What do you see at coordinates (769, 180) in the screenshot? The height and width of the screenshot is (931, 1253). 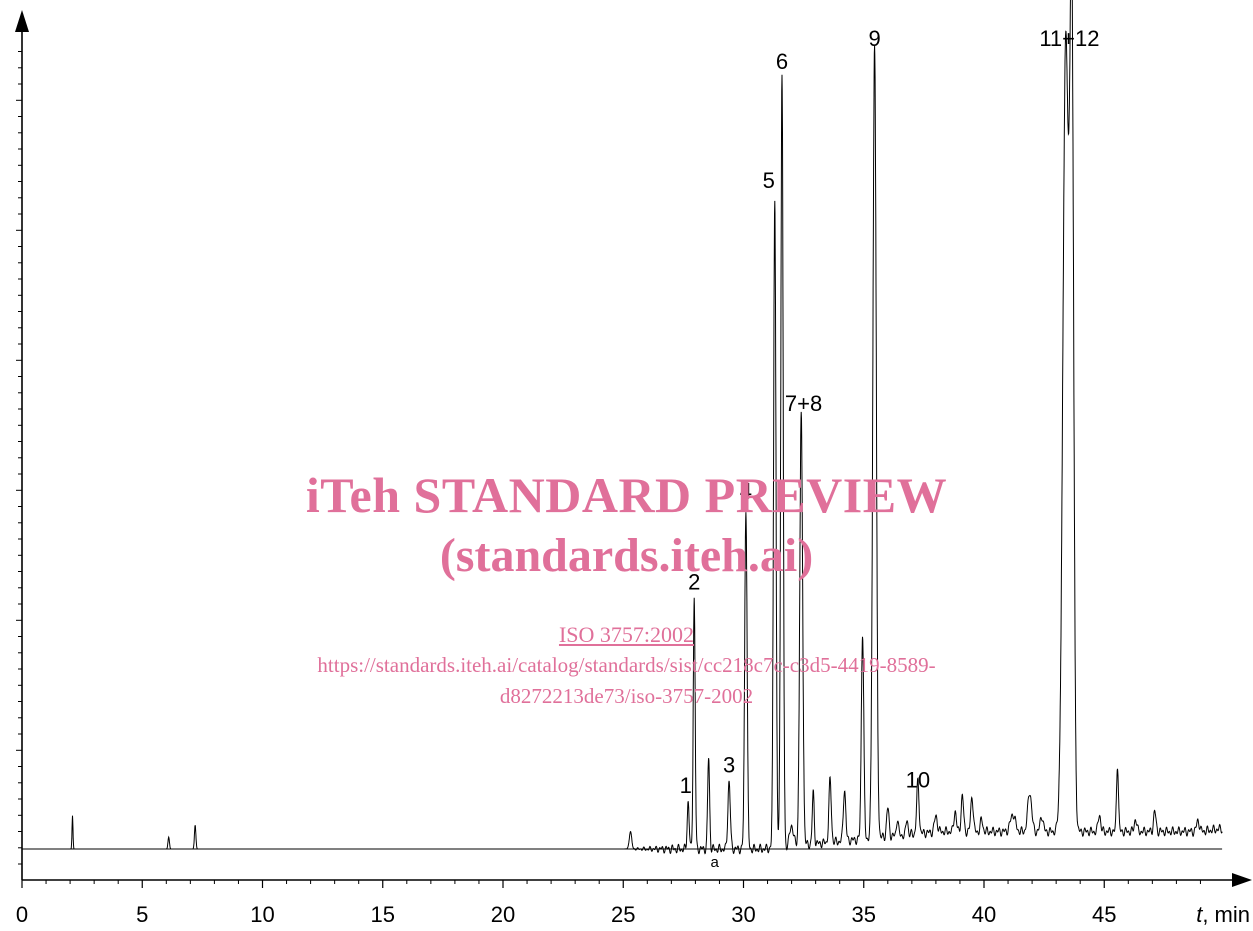 I see `peak-label: 5` at bounding box center [769, 180].